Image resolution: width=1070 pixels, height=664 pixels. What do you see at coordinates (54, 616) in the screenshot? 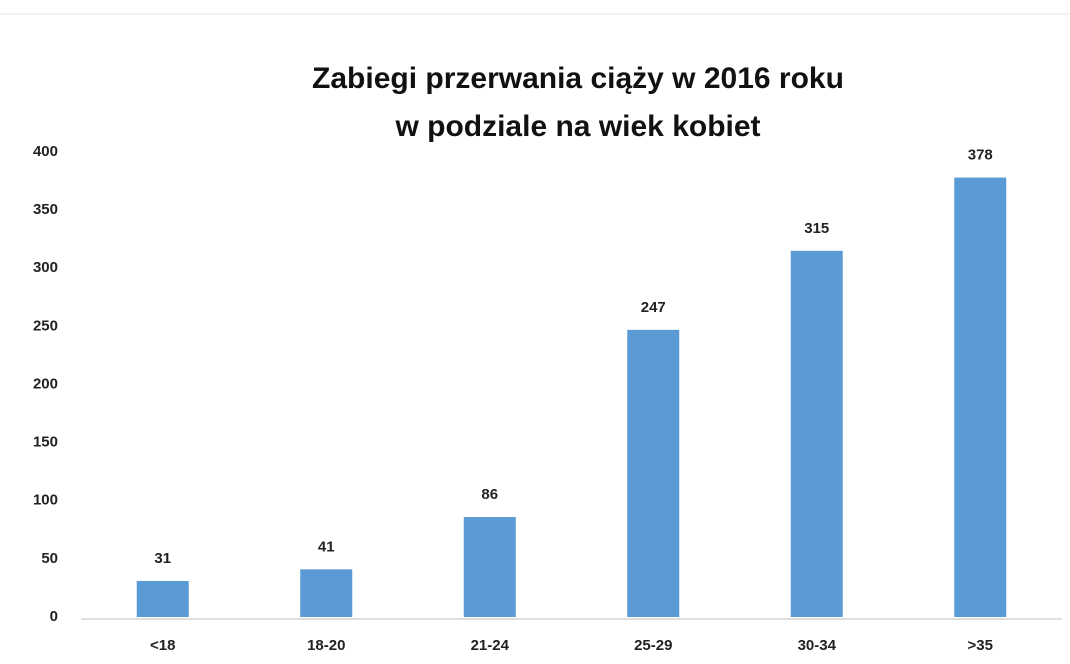
I see `y-tick-label: 0` at bounding box center [54, 616].